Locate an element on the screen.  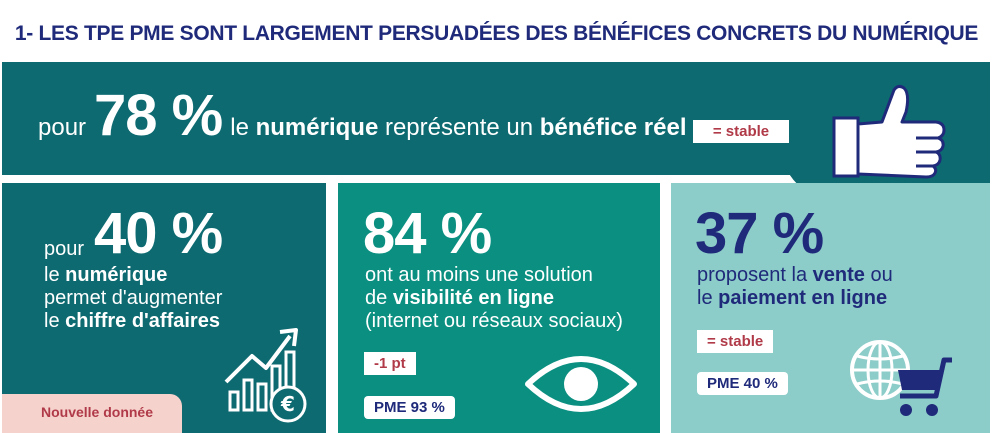
card3-line2-bold: paiement en ligne is located at coordinates (803, 298).